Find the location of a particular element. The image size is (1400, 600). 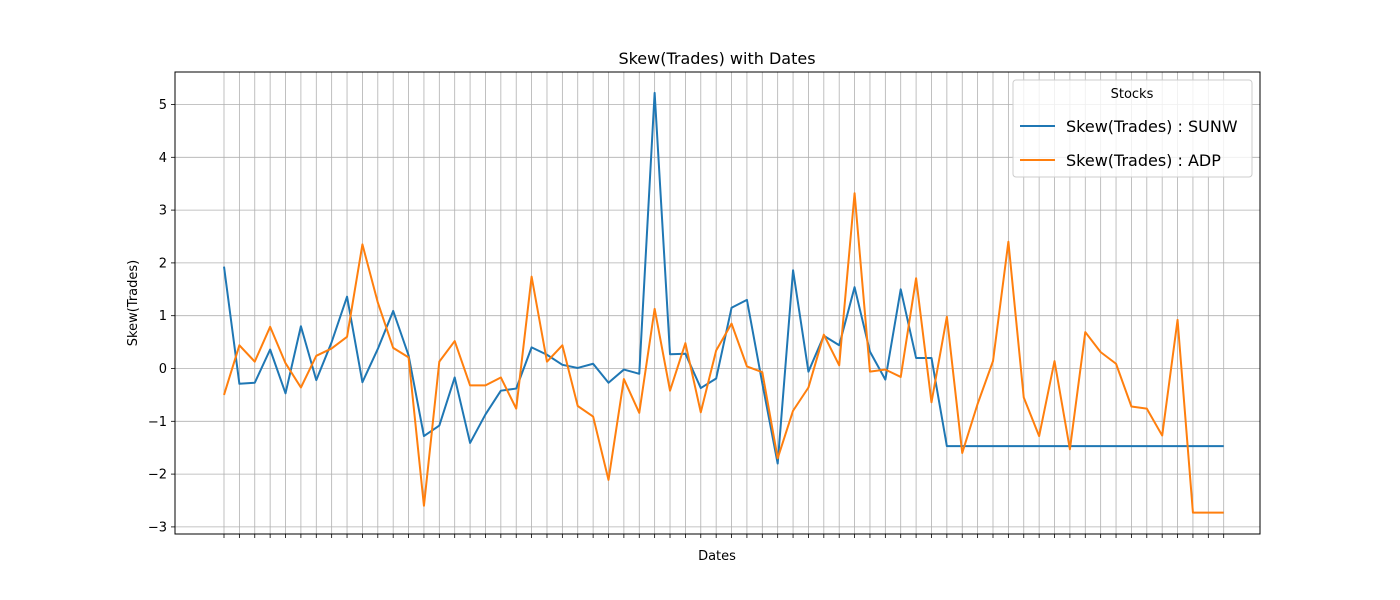

y-tick-label: 2 is located at coordinates (163, 263).